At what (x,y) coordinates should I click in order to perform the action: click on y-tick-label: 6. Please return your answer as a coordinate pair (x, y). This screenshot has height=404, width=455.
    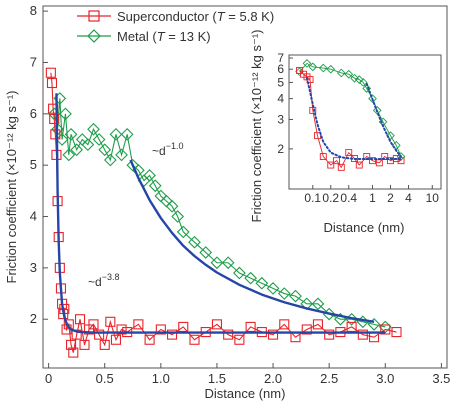
    Looking at the image, I should click on (33, 113).